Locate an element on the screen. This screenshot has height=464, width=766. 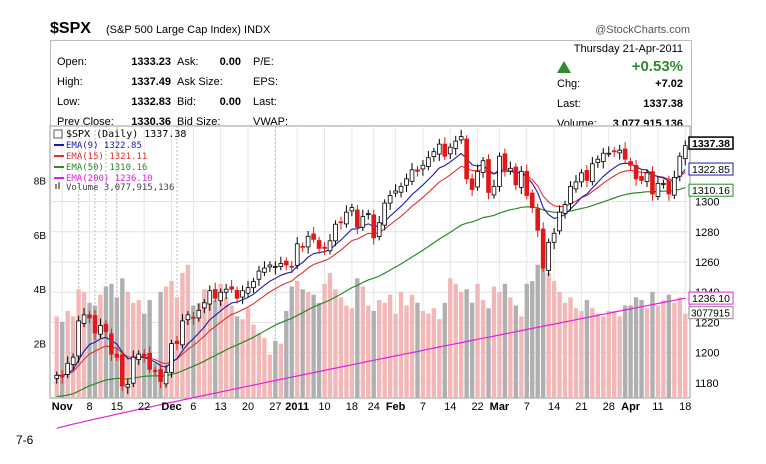
prev-close-value: 1330.36 is located at coordinates (151, 122).